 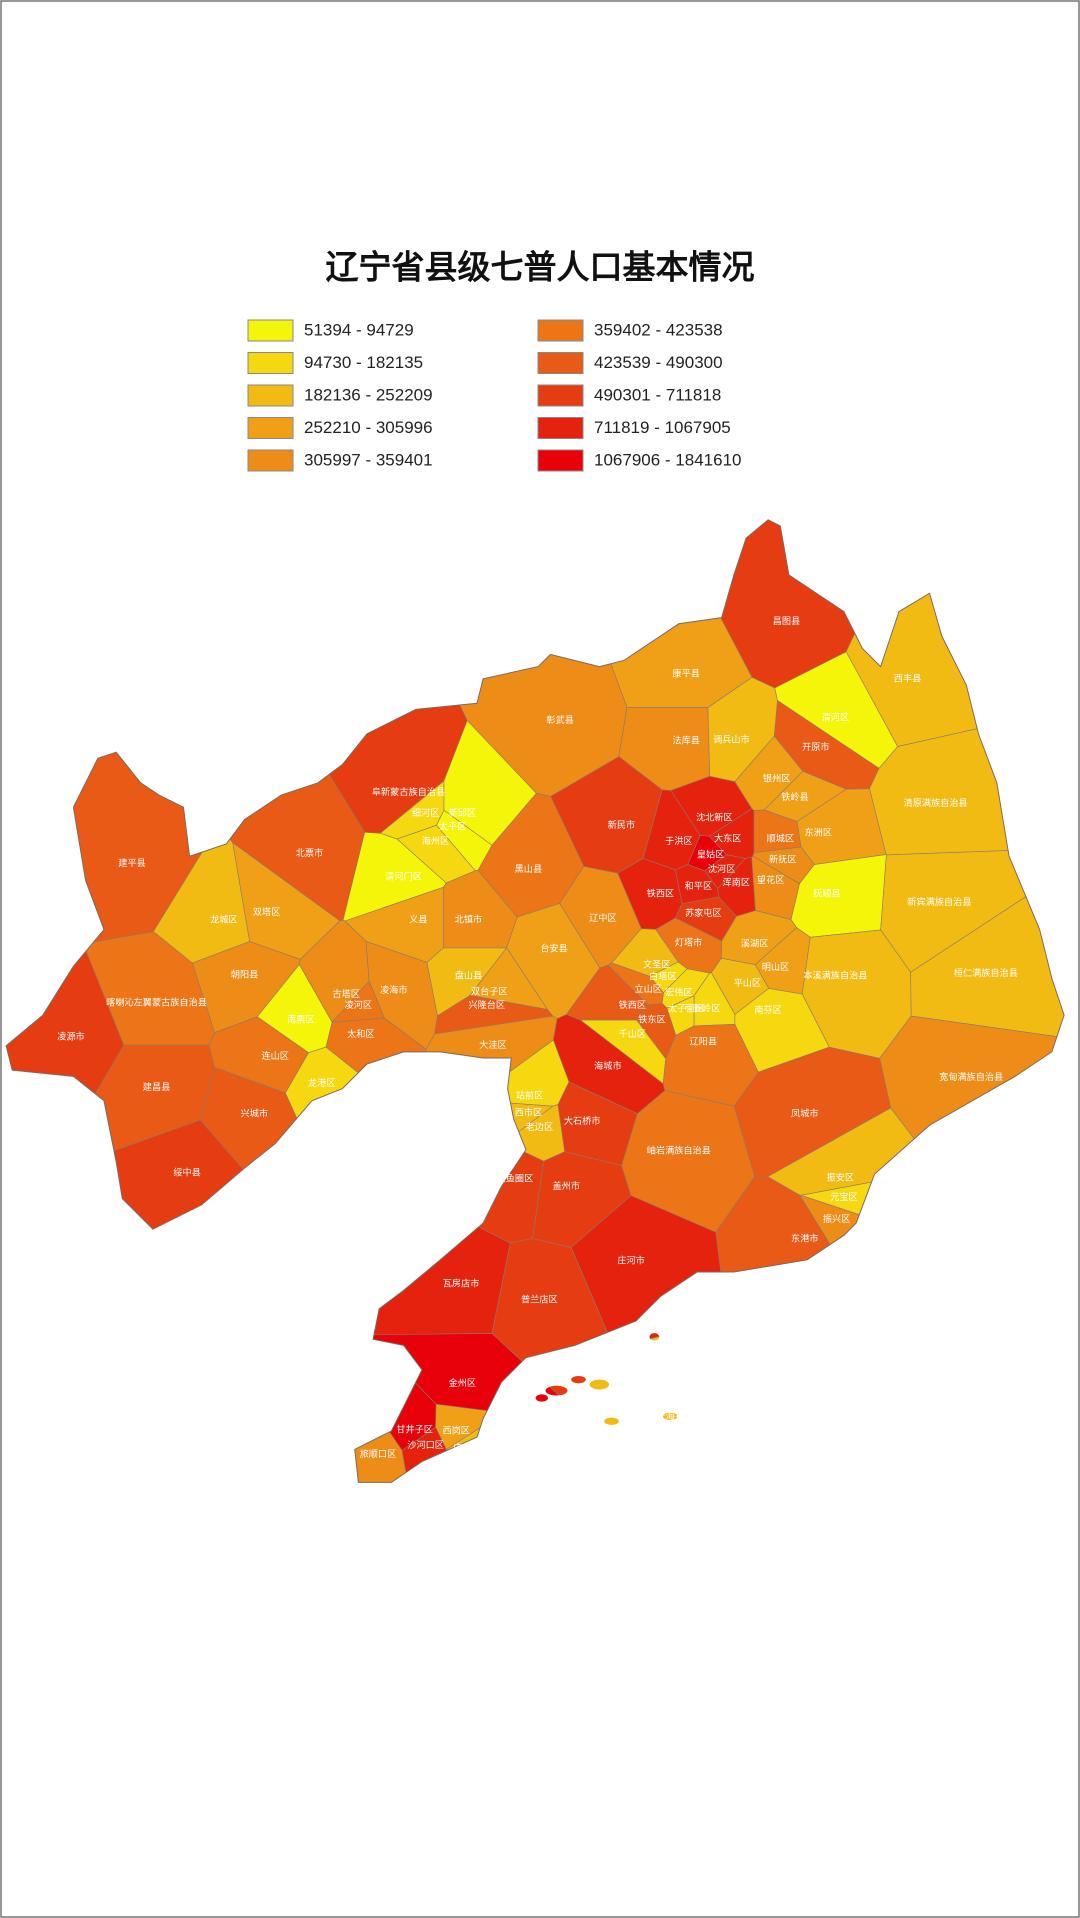 What do you see at coordinates (936, 803) in the screenshot?
I see `region-label: 清原满族自治县` at bounding box center [936, 803].